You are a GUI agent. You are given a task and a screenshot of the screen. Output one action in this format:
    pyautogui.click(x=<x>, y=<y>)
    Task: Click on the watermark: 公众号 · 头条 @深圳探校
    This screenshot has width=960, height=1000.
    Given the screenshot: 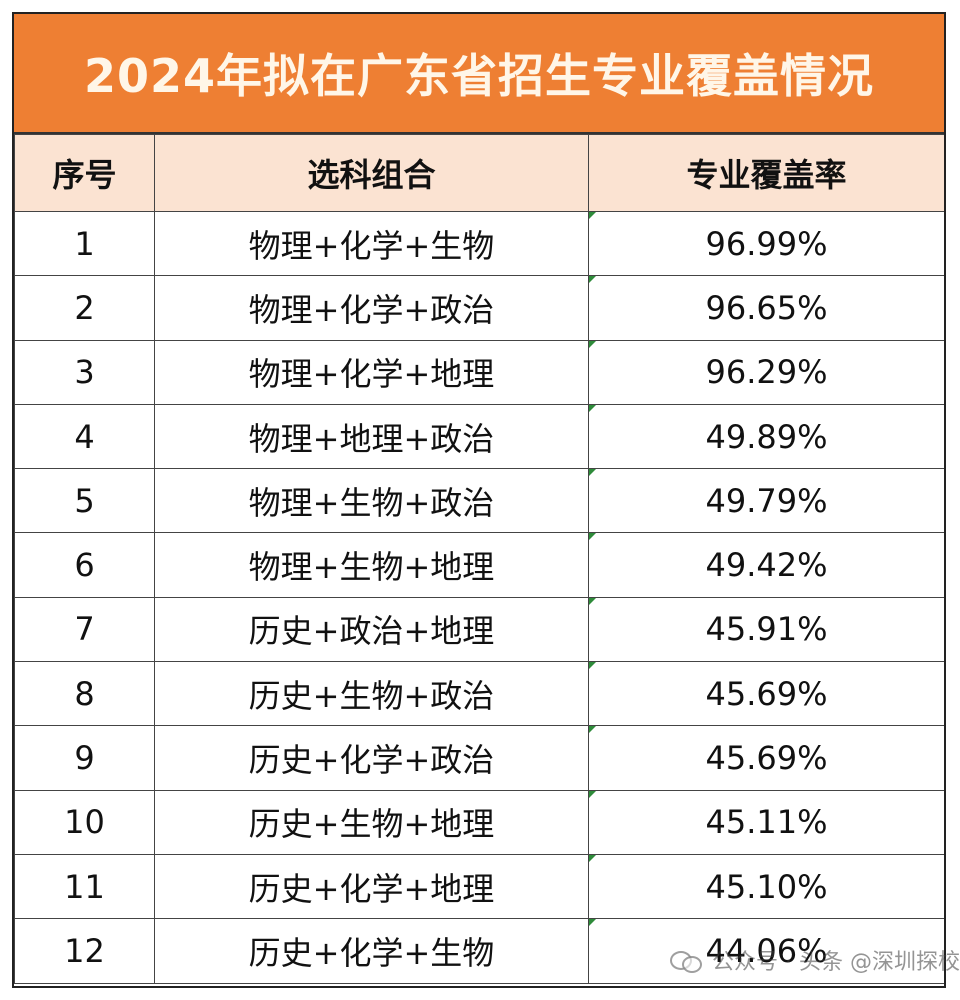 What is the action you would take?
    pyautogui.click(x=815, y=960)
    